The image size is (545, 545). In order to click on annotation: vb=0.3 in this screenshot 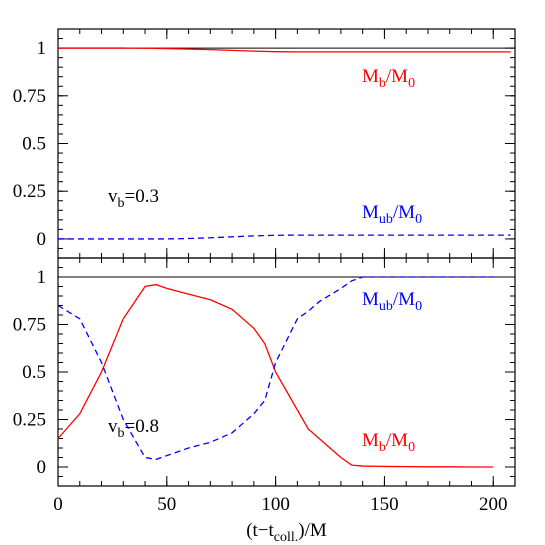, I will do `click(133, 198)`.